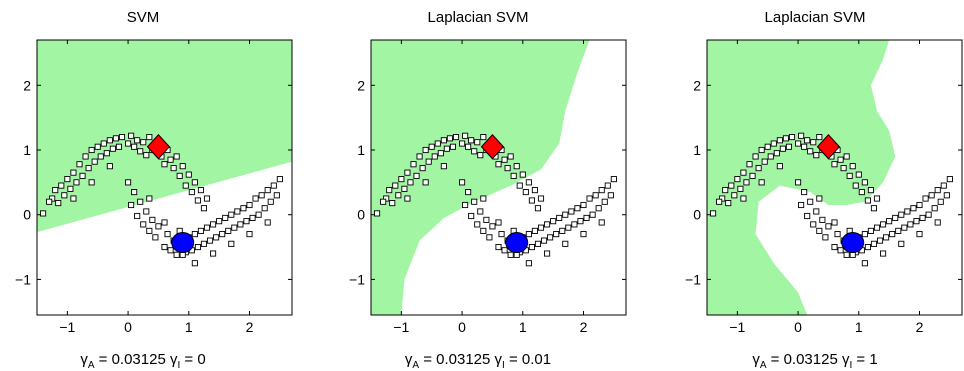 Image resolution: width=964 pixels, height=371 pixels. What do you see at coordinates (859, 327) in the screenshot?
I see `x-tick-label: 1` at bounding box center [859, 327].